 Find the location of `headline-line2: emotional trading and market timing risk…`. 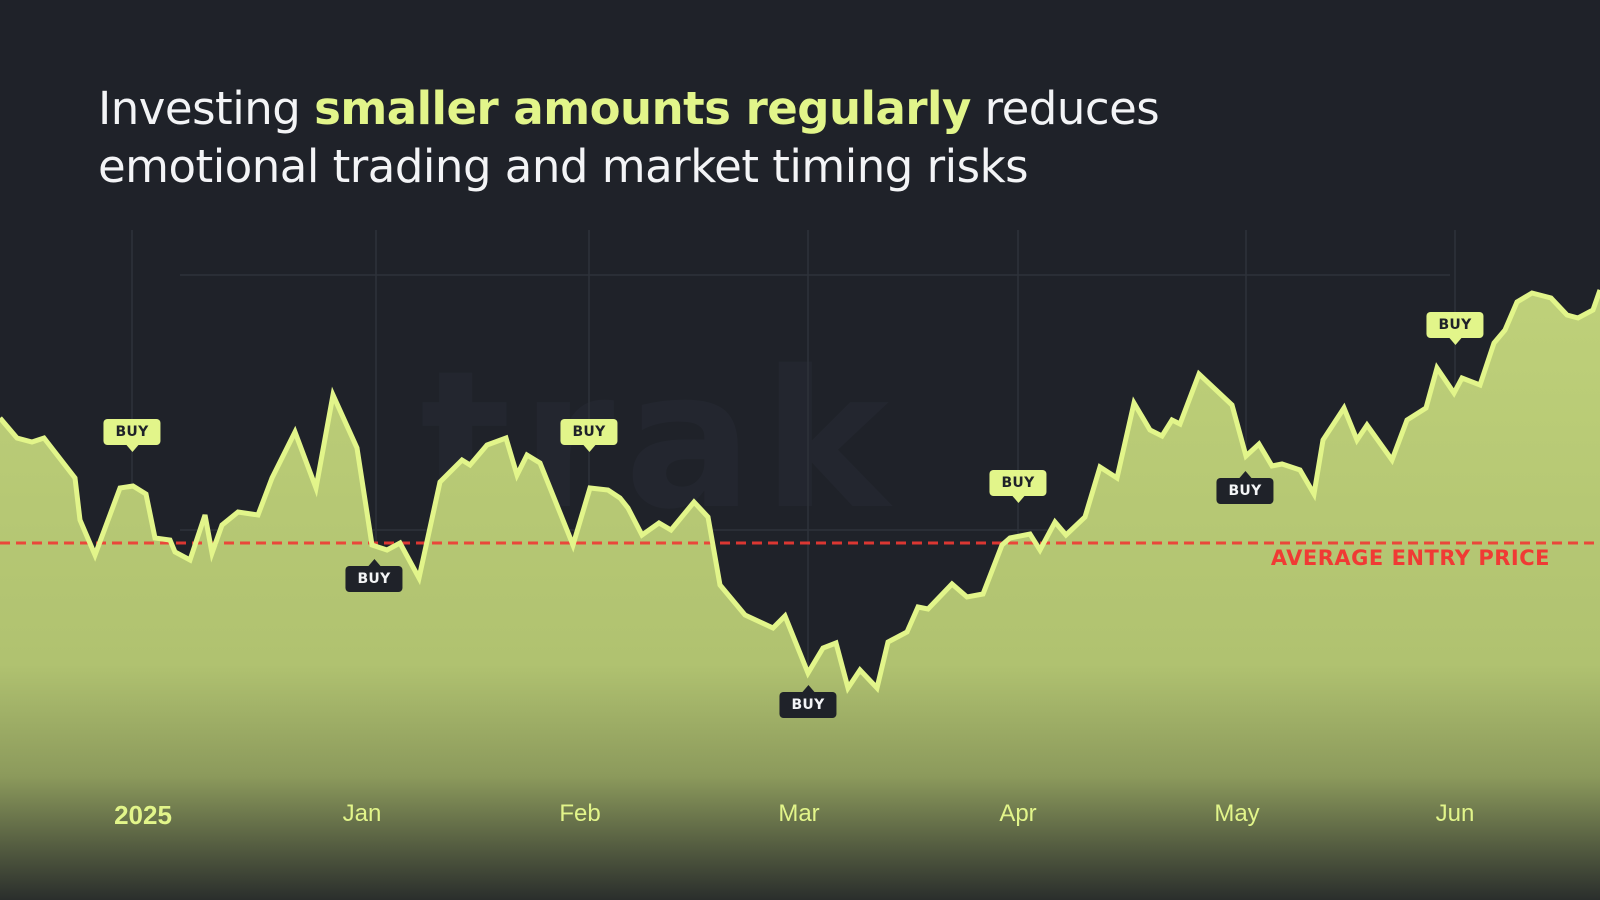

headline-line2: emotional trading and market timing risk… is located at coordinates (563, 166).